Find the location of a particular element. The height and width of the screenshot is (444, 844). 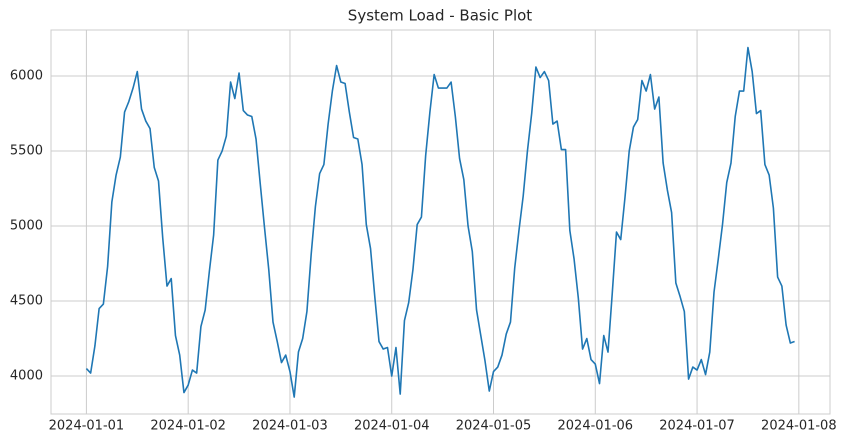

x-tick-label: 2024-01-02 is located at coordinates (188, 426).